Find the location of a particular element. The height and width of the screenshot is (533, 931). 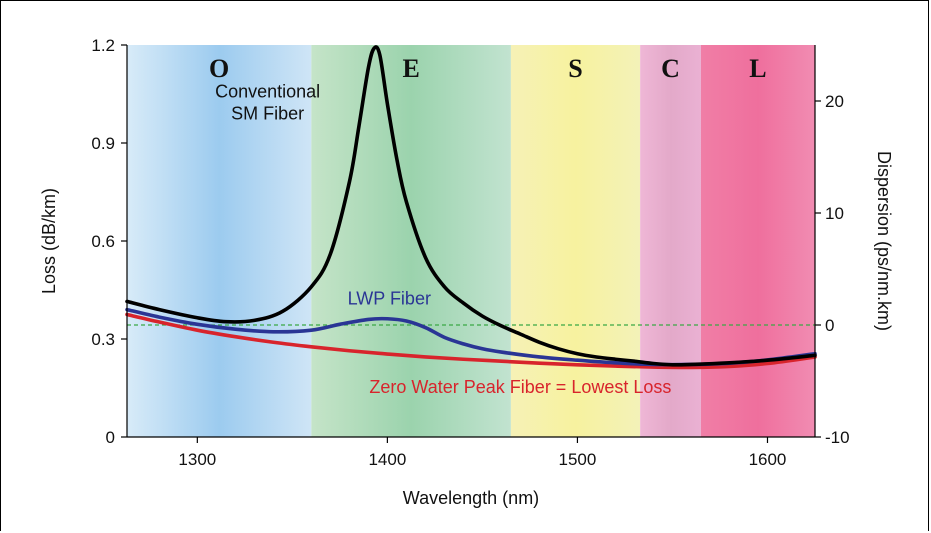

band-l is located at coordinates (757, 241).